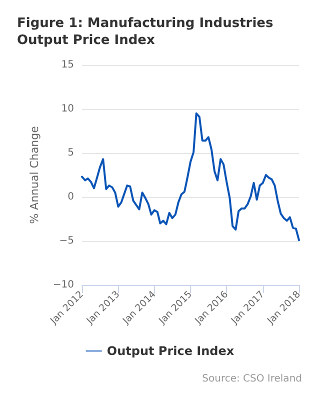  I want to click on y-tick-label: 5, so click(71, 153).